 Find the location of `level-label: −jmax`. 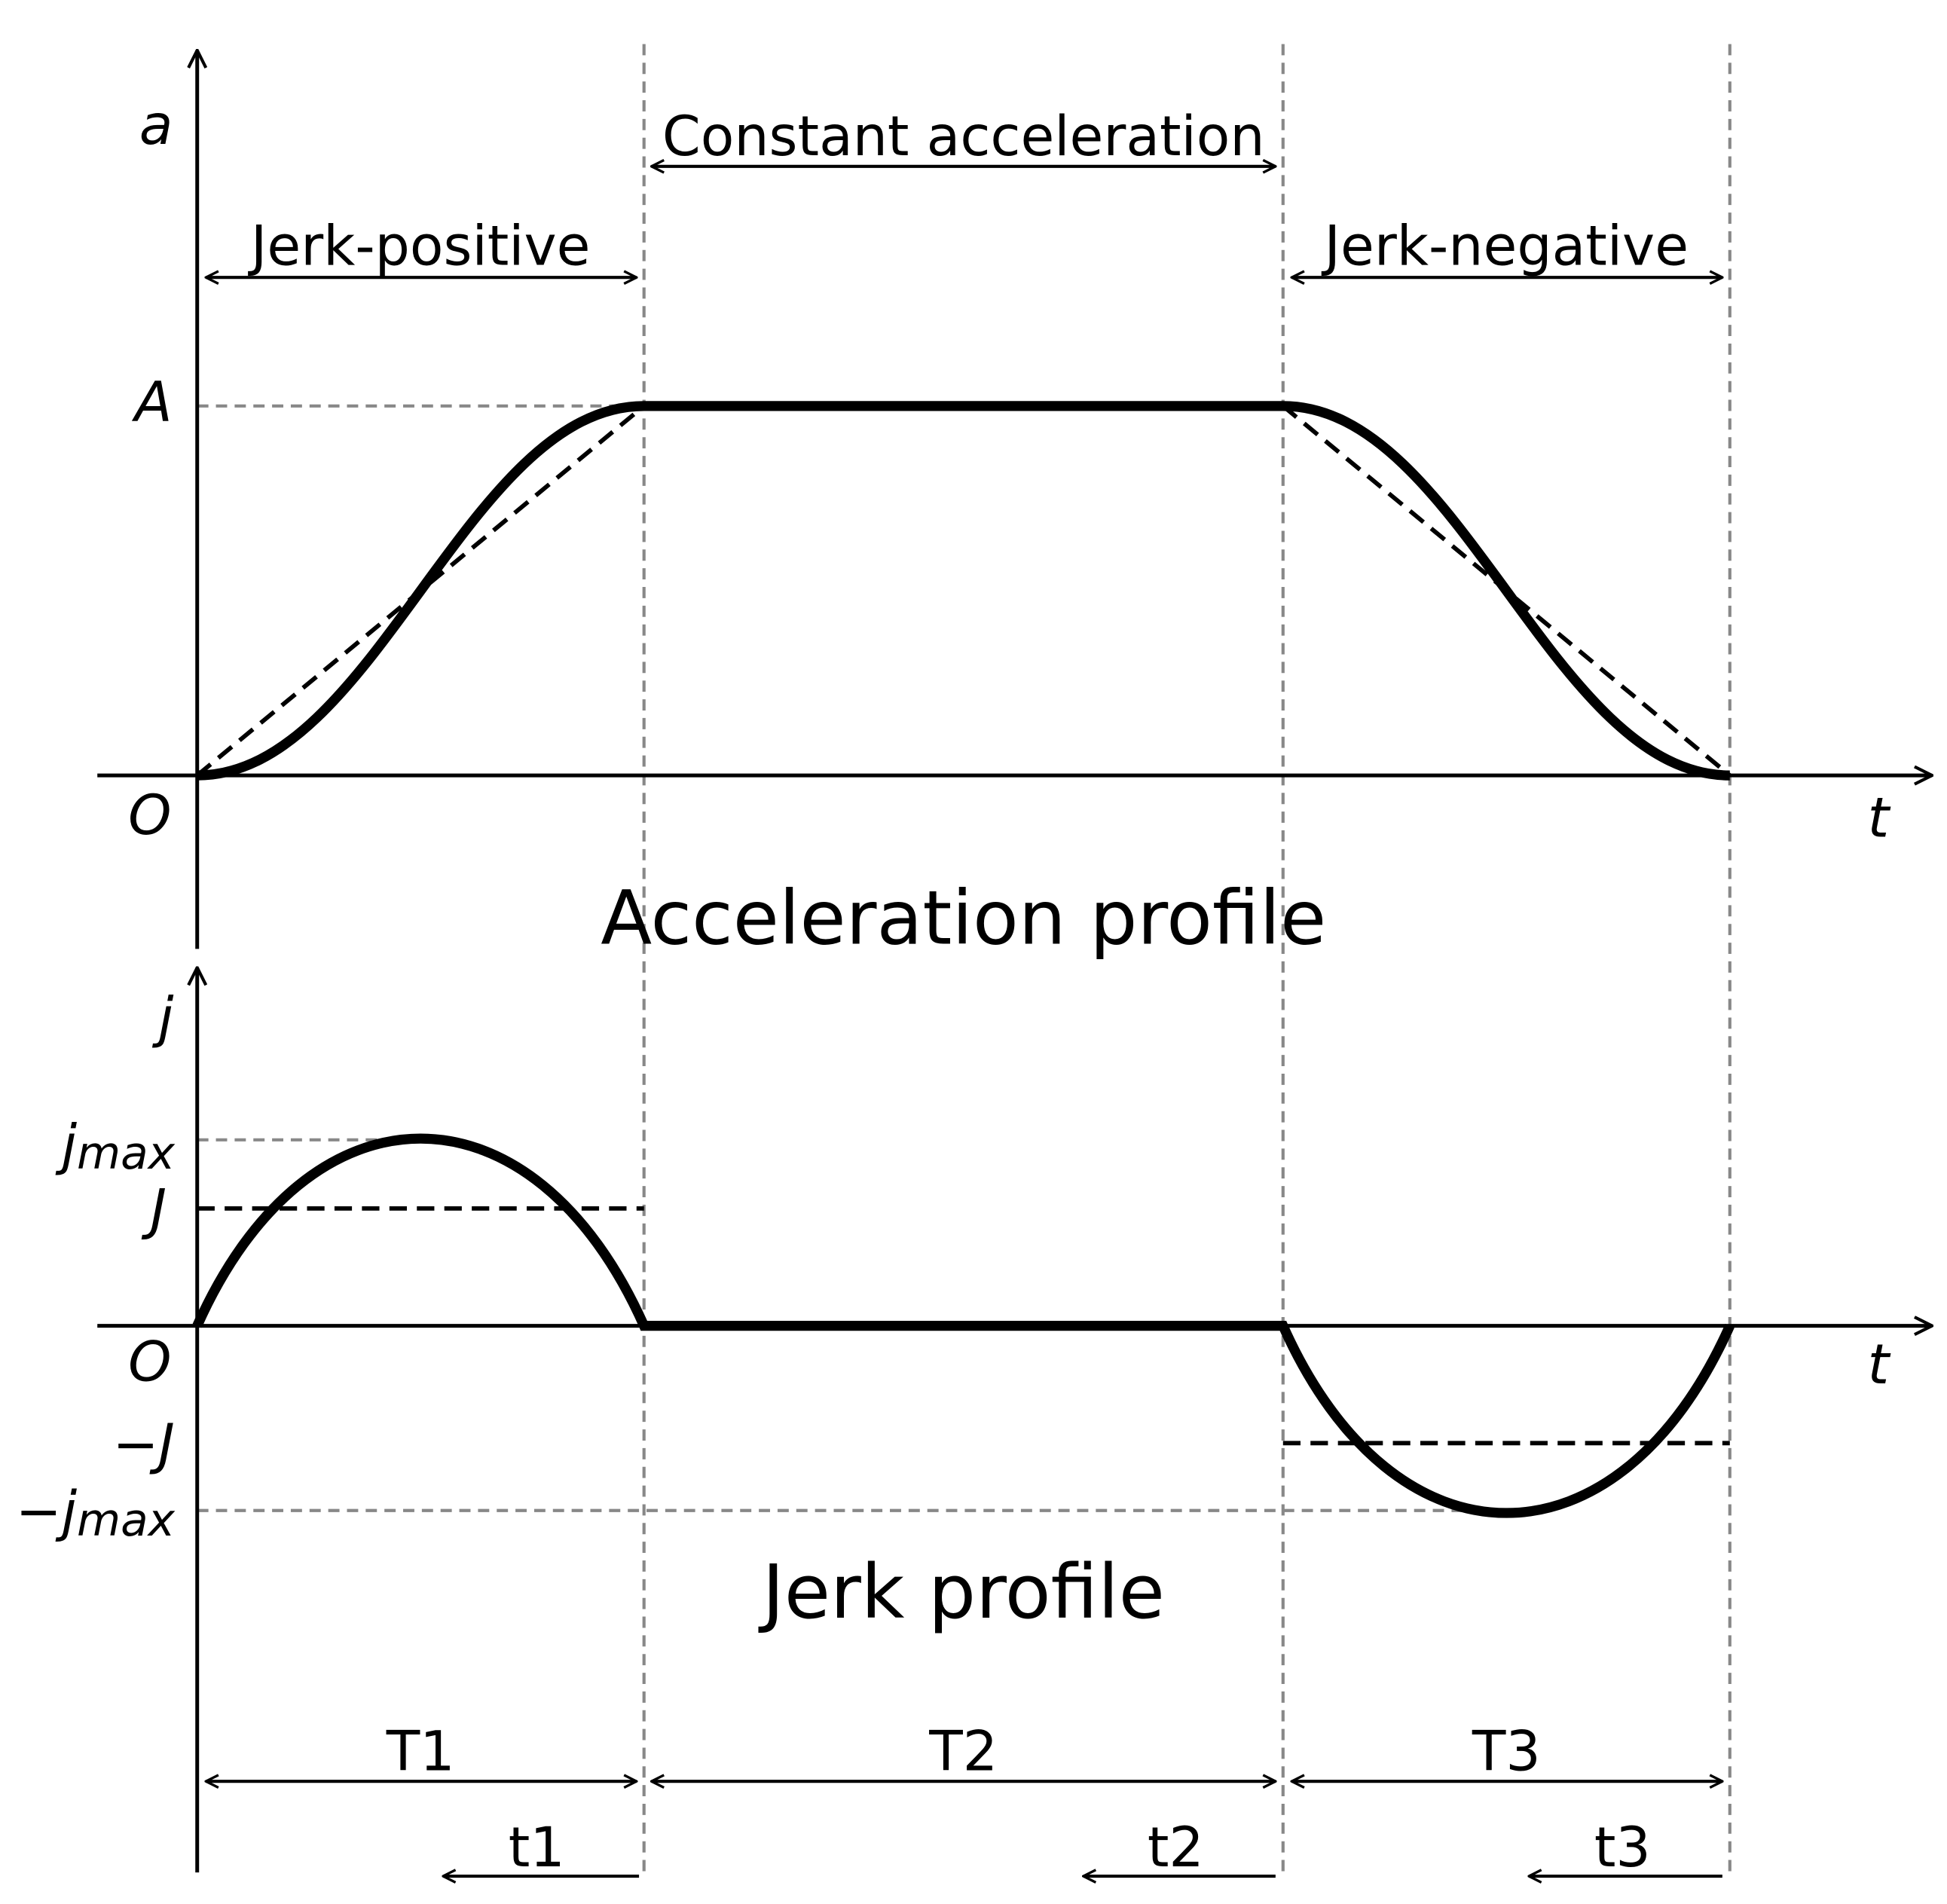

level-label: −jmax is located at coordinates (96, 1513).